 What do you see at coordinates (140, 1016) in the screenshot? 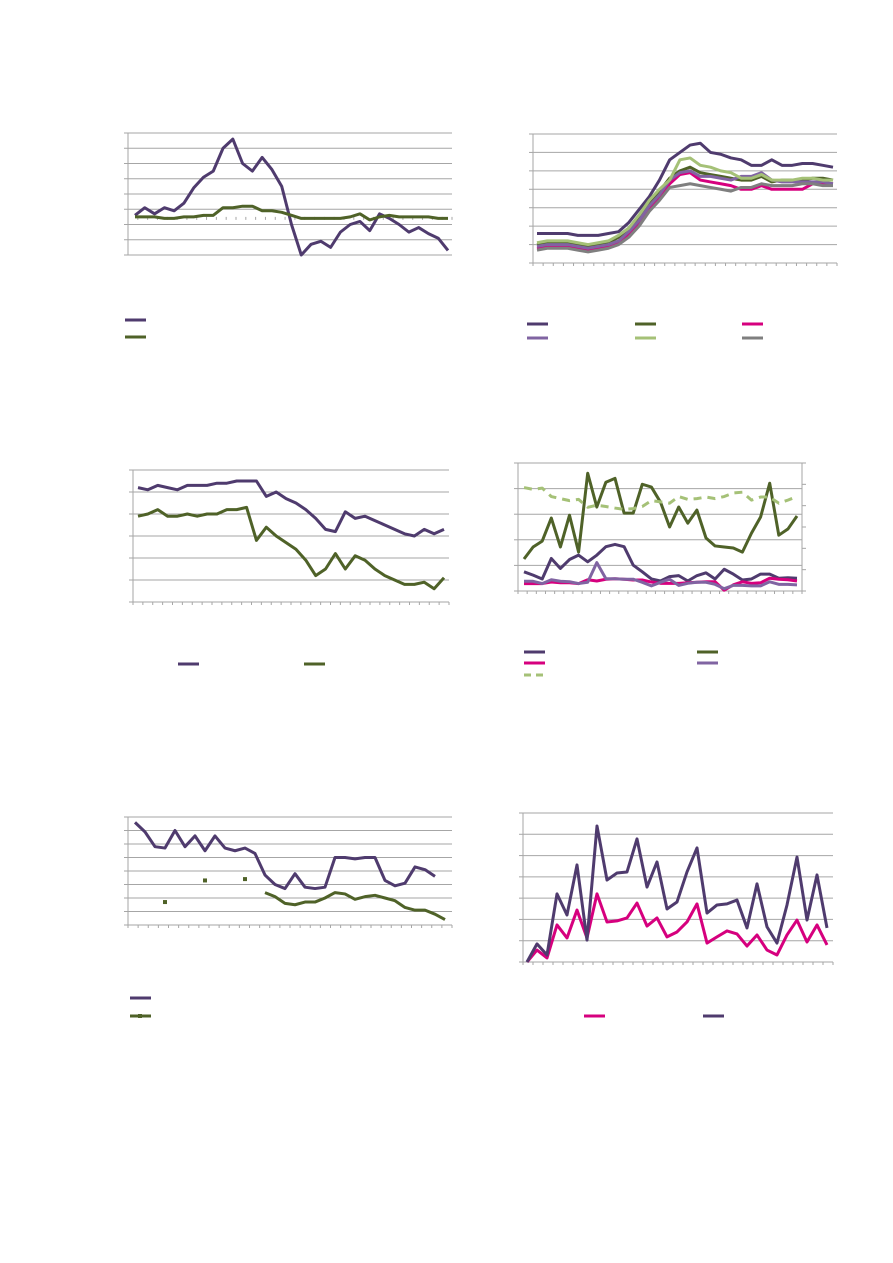
I see `legend-marker` at bounding box center [140, 1016].